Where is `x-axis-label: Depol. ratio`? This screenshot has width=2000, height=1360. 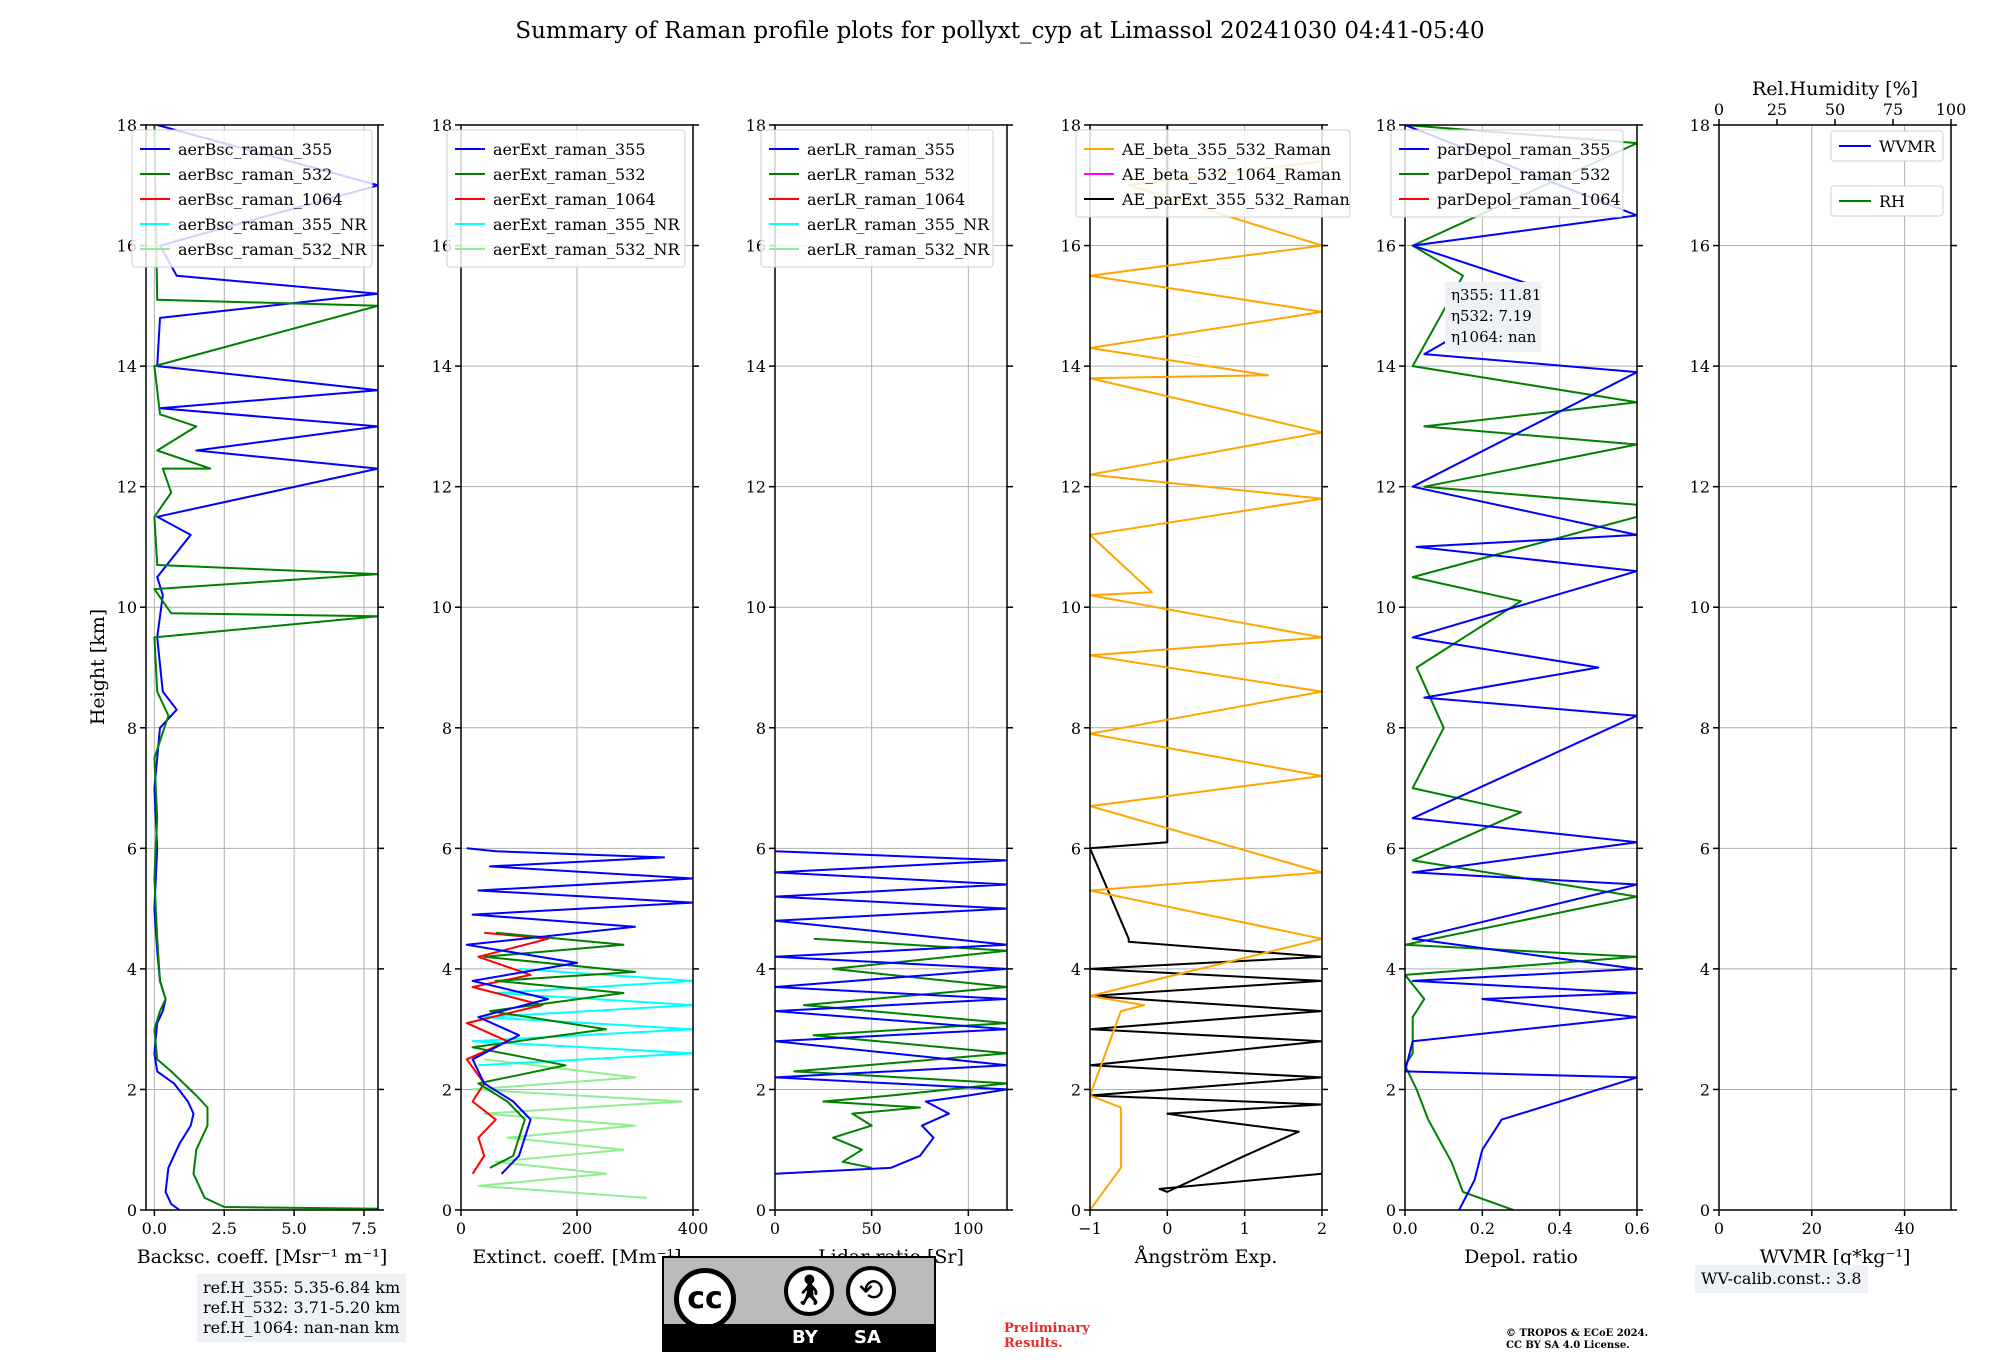
x-axis-label: Depol. ratio is located at coordinates (1521, 1257).